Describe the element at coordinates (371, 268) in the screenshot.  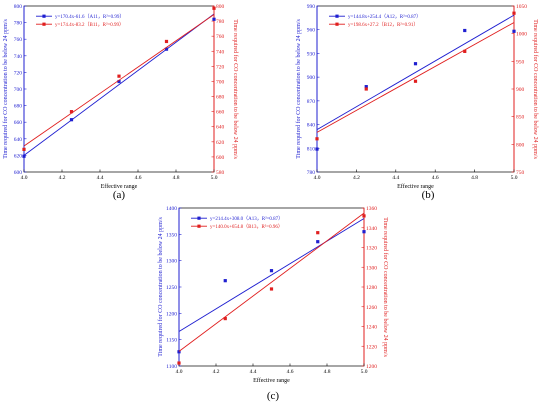
I see `right-y-tick-label: 1300` at that location.